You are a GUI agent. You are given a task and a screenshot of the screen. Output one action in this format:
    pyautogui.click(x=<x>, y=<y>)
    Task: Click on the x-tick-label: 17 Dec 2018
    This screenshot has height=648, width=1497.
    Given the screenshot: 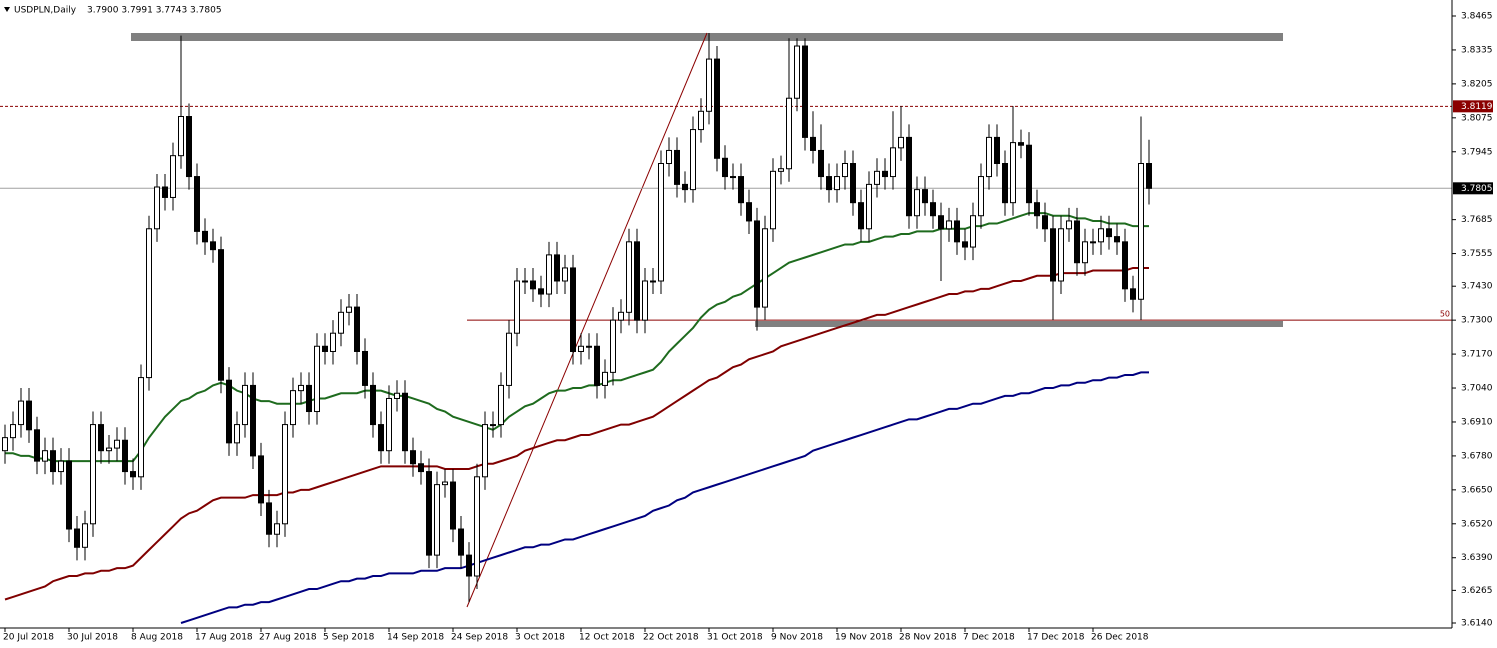 What is the action you would take?
    pyautogui.click(x=1056, y=638)
    